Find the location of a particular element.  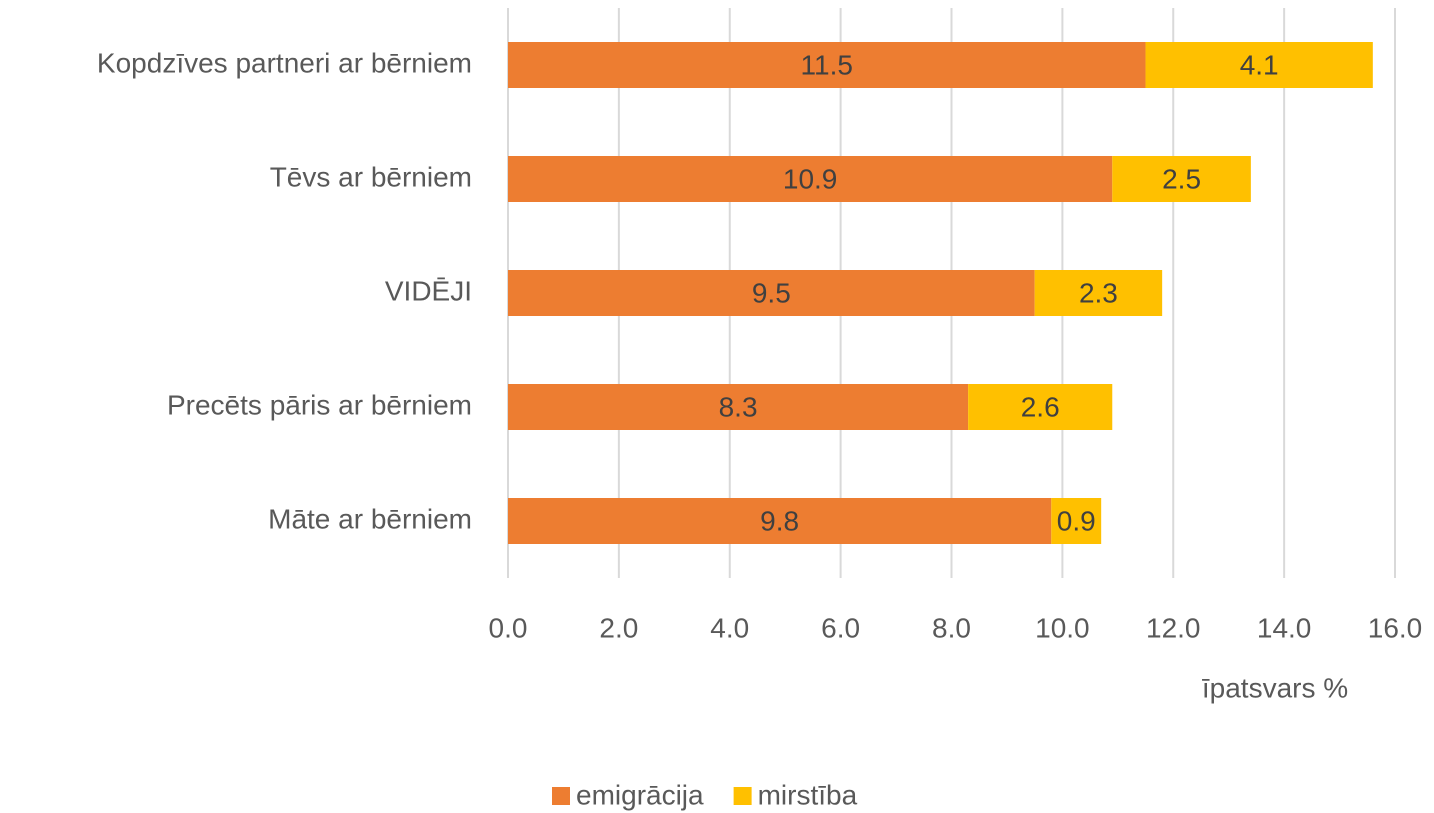

data-label: 11.5 is located at coordinates (827, 64).